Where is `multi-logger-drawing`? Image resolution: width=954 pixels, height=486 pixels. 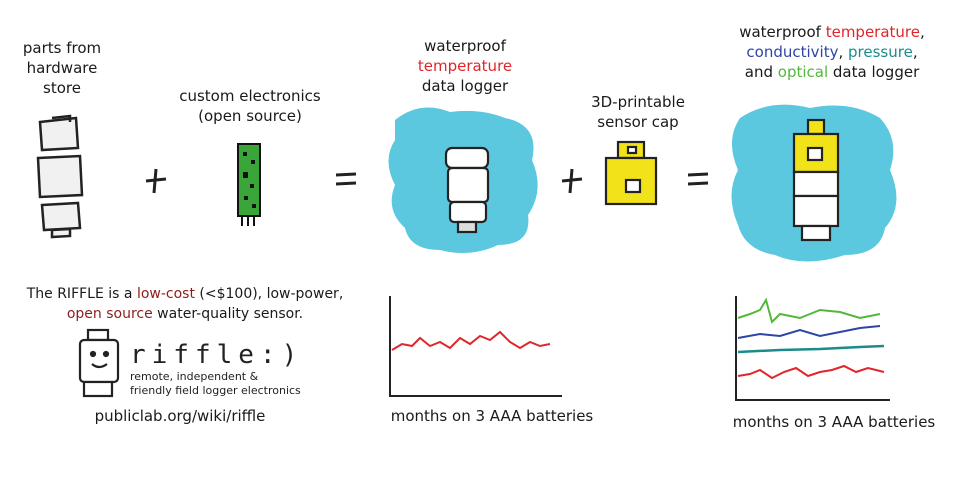
multi-logger-drawing is located at coordinates (816, 180).